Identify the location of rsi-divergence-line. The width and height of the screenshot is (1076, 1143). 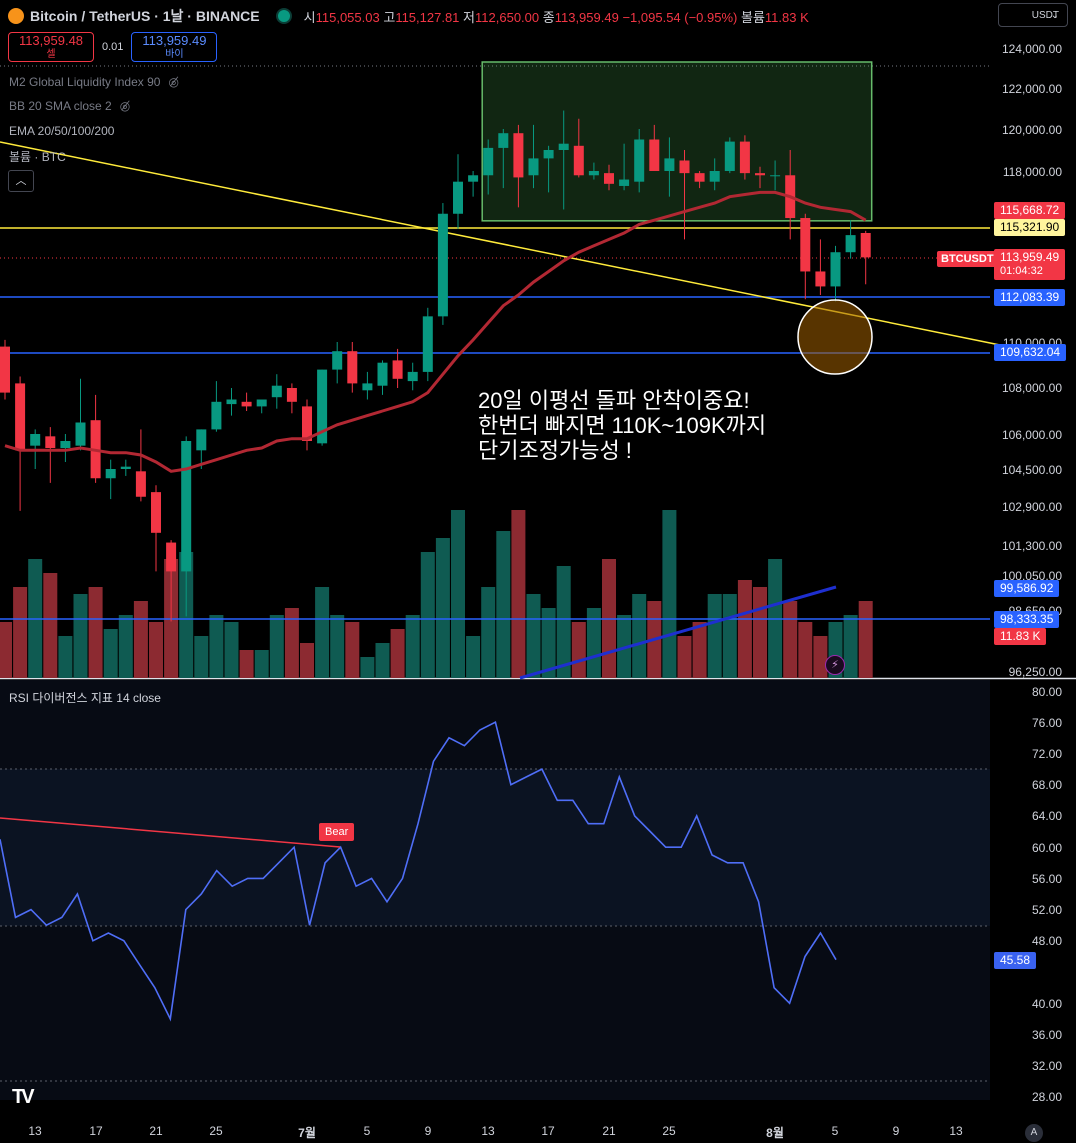
(170, 832).